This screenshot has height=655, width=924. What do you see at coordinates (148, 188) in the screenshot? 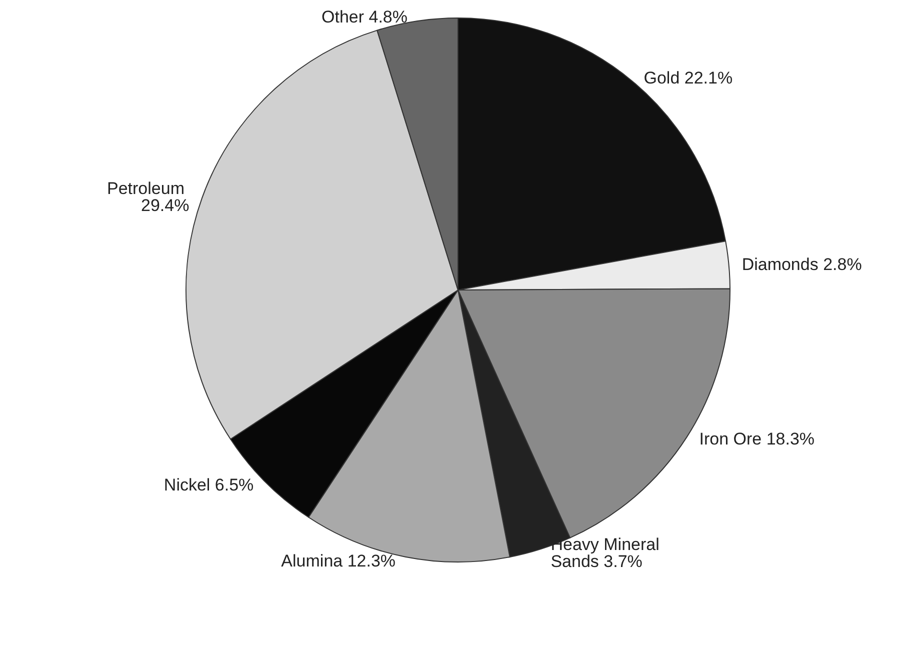
I see `slice-label: Petroleum` at bounding box center [148, 188].